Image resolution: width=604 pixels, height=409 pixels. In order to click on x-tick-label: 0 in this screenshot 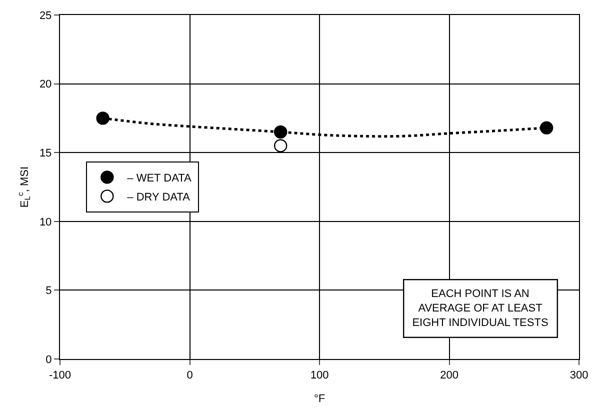, I will do `click(189, 375)`.